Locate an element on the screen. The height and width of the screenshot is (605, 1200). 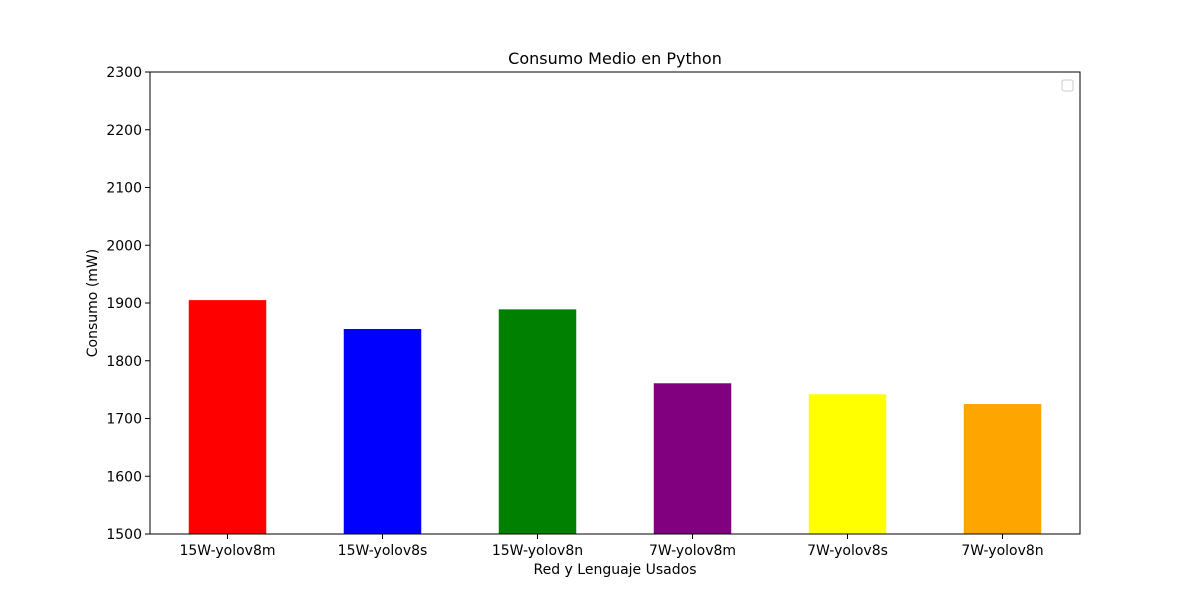
bar-15W-yolov8n is located at coordinates (537, 421).